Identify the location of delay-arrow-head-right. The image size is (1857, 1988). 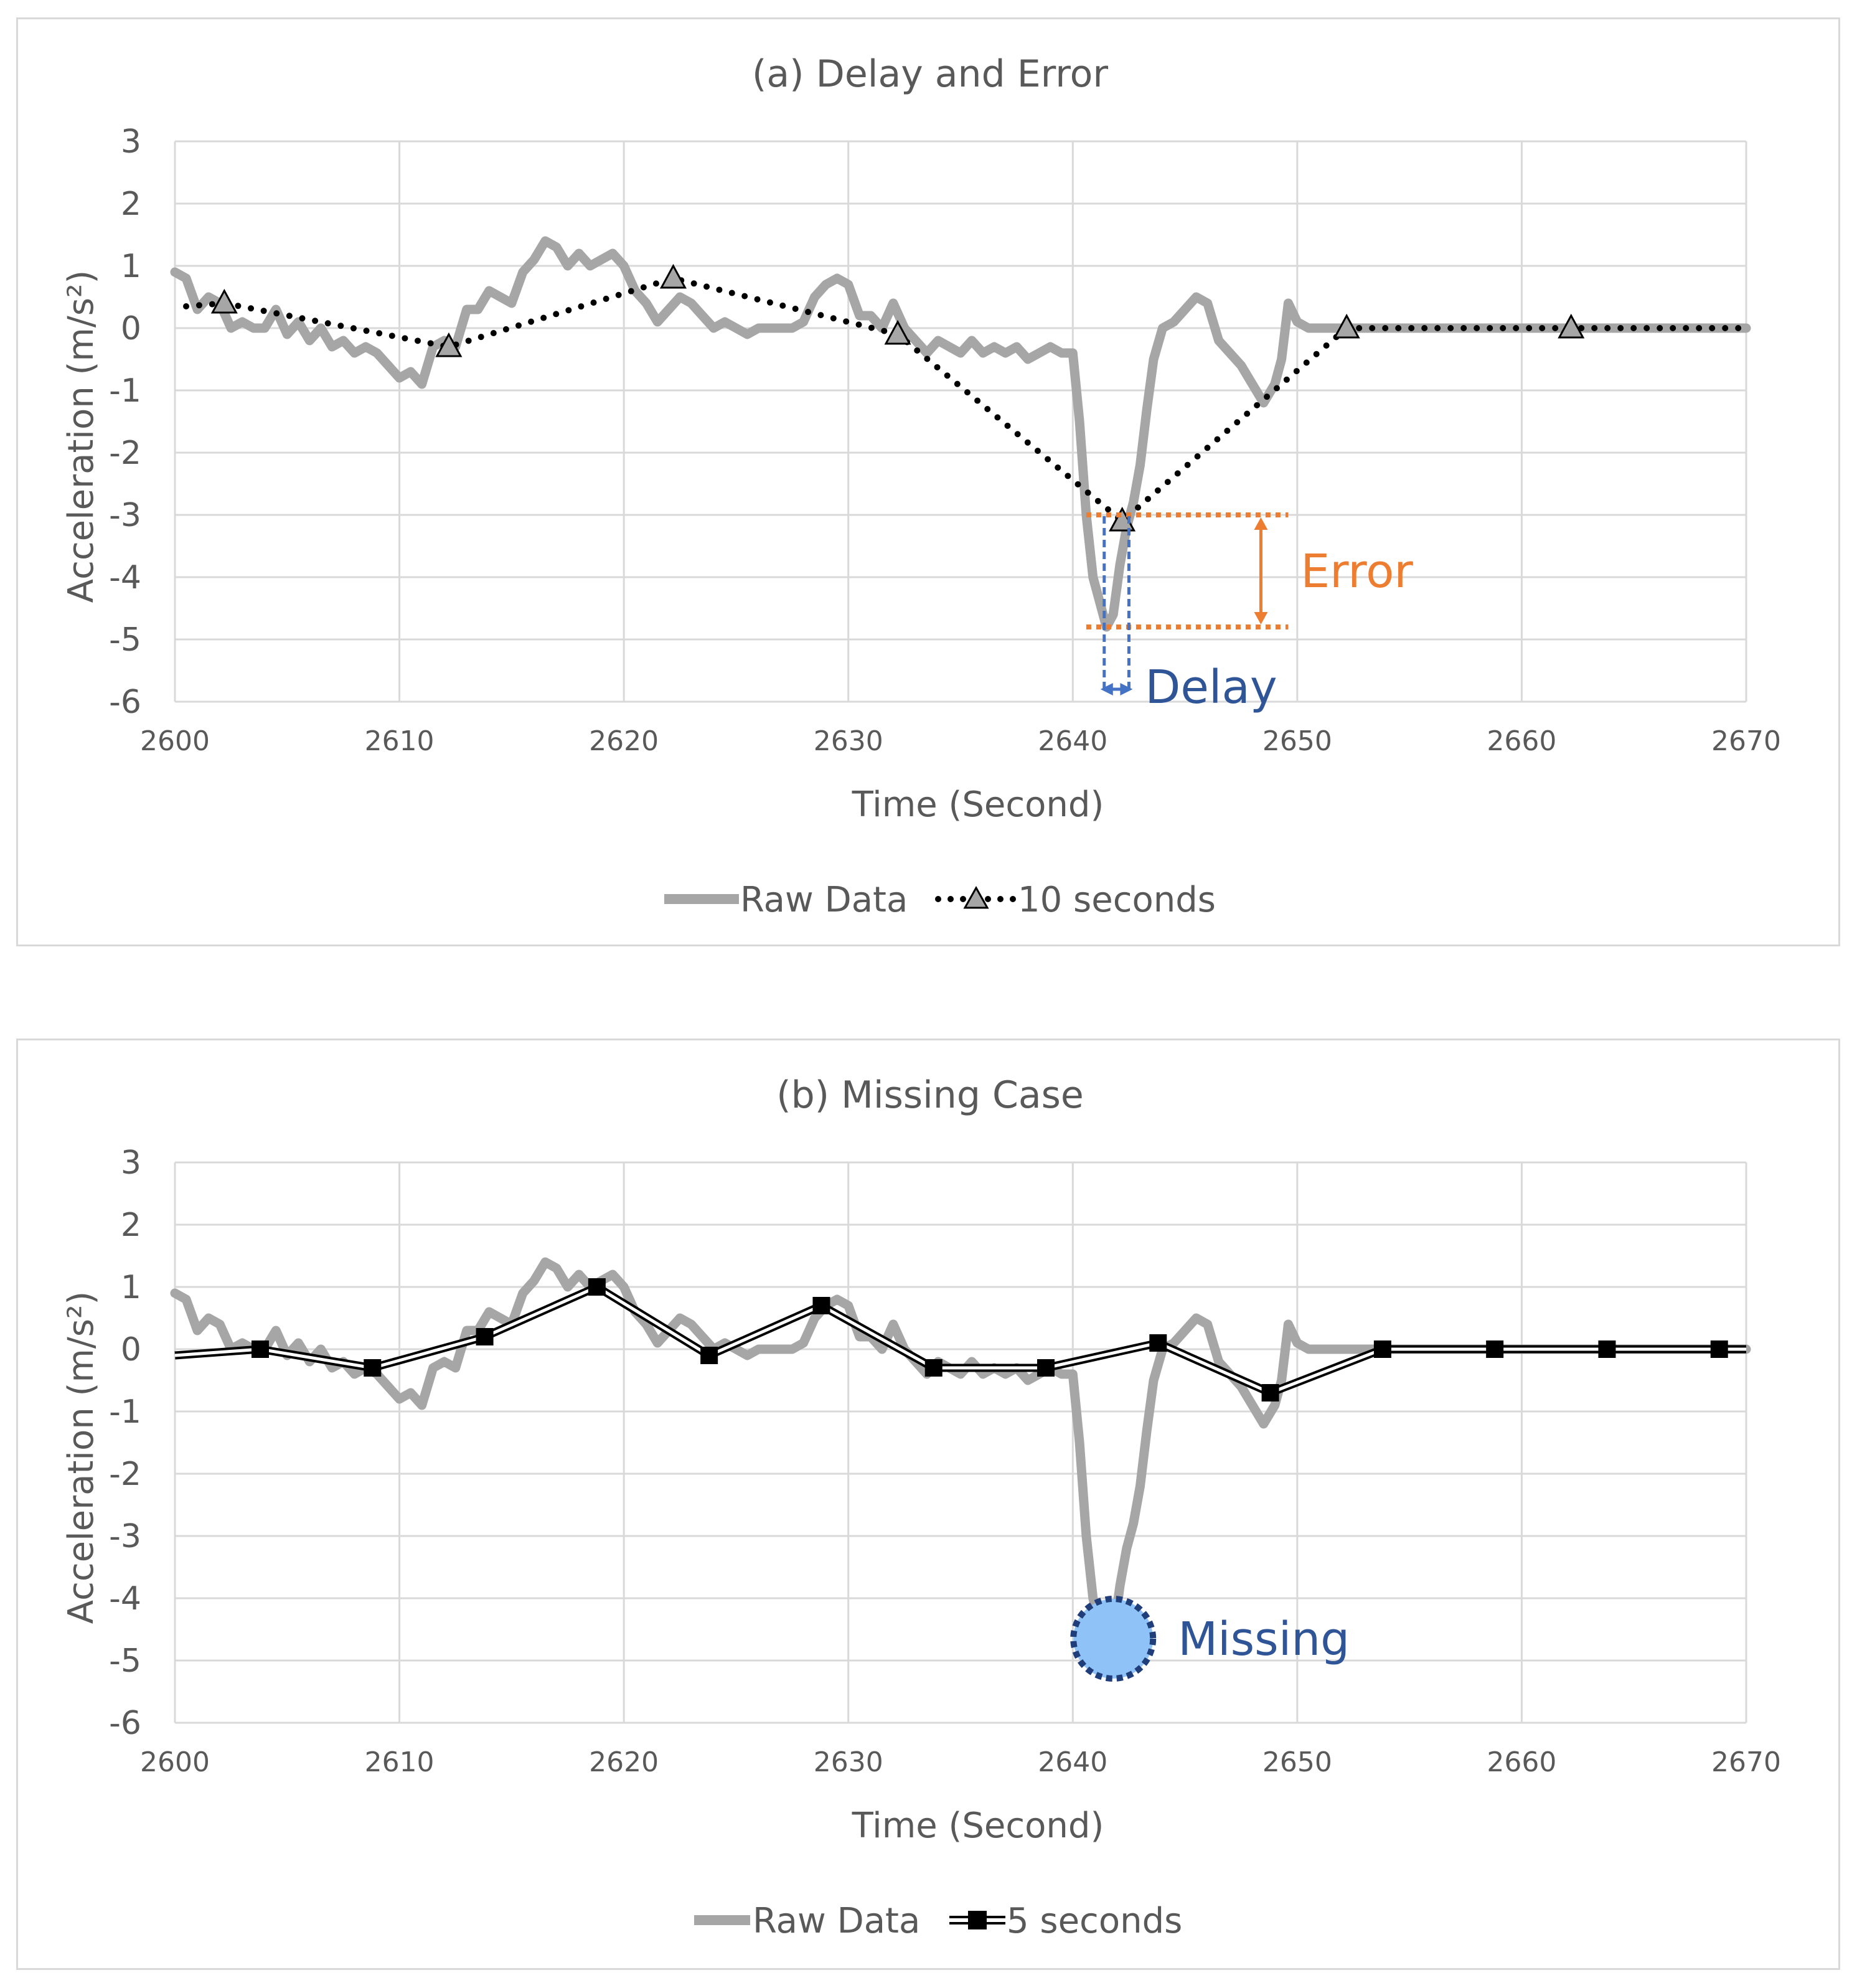
(1127, 689).